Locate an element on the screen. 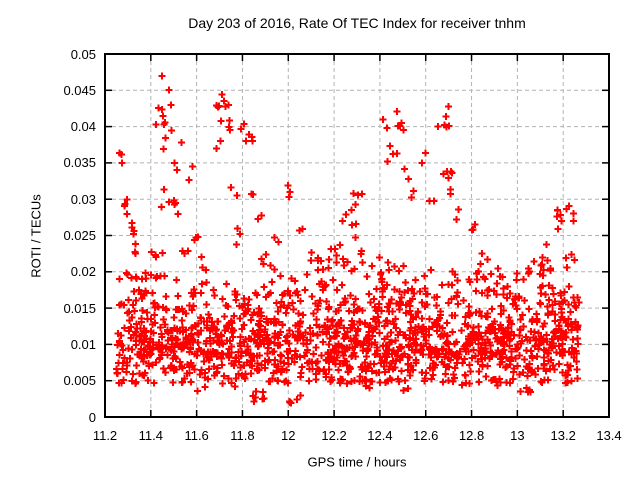  x-tick-label: 12 is located at coordinates (288, 435).